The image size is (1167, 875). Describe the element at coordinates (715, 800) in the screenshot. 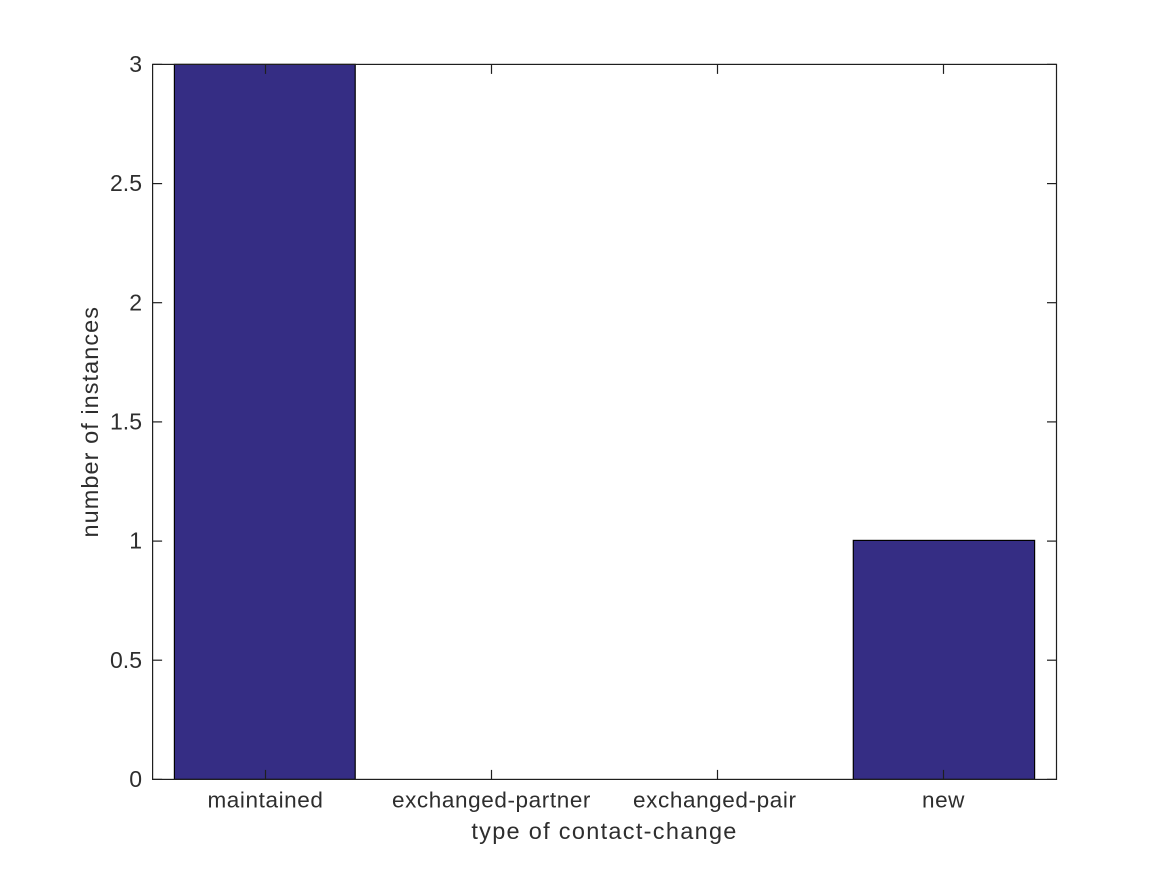

I see `svg-text: exchanged-pair` at that location.